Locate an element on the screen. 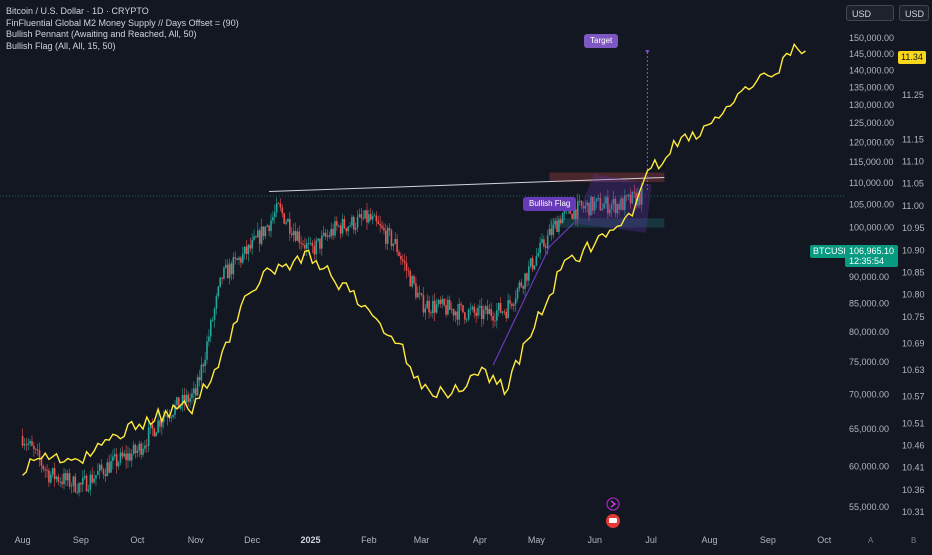  bullish-flag-pattern is located at coordinates (612, 203).